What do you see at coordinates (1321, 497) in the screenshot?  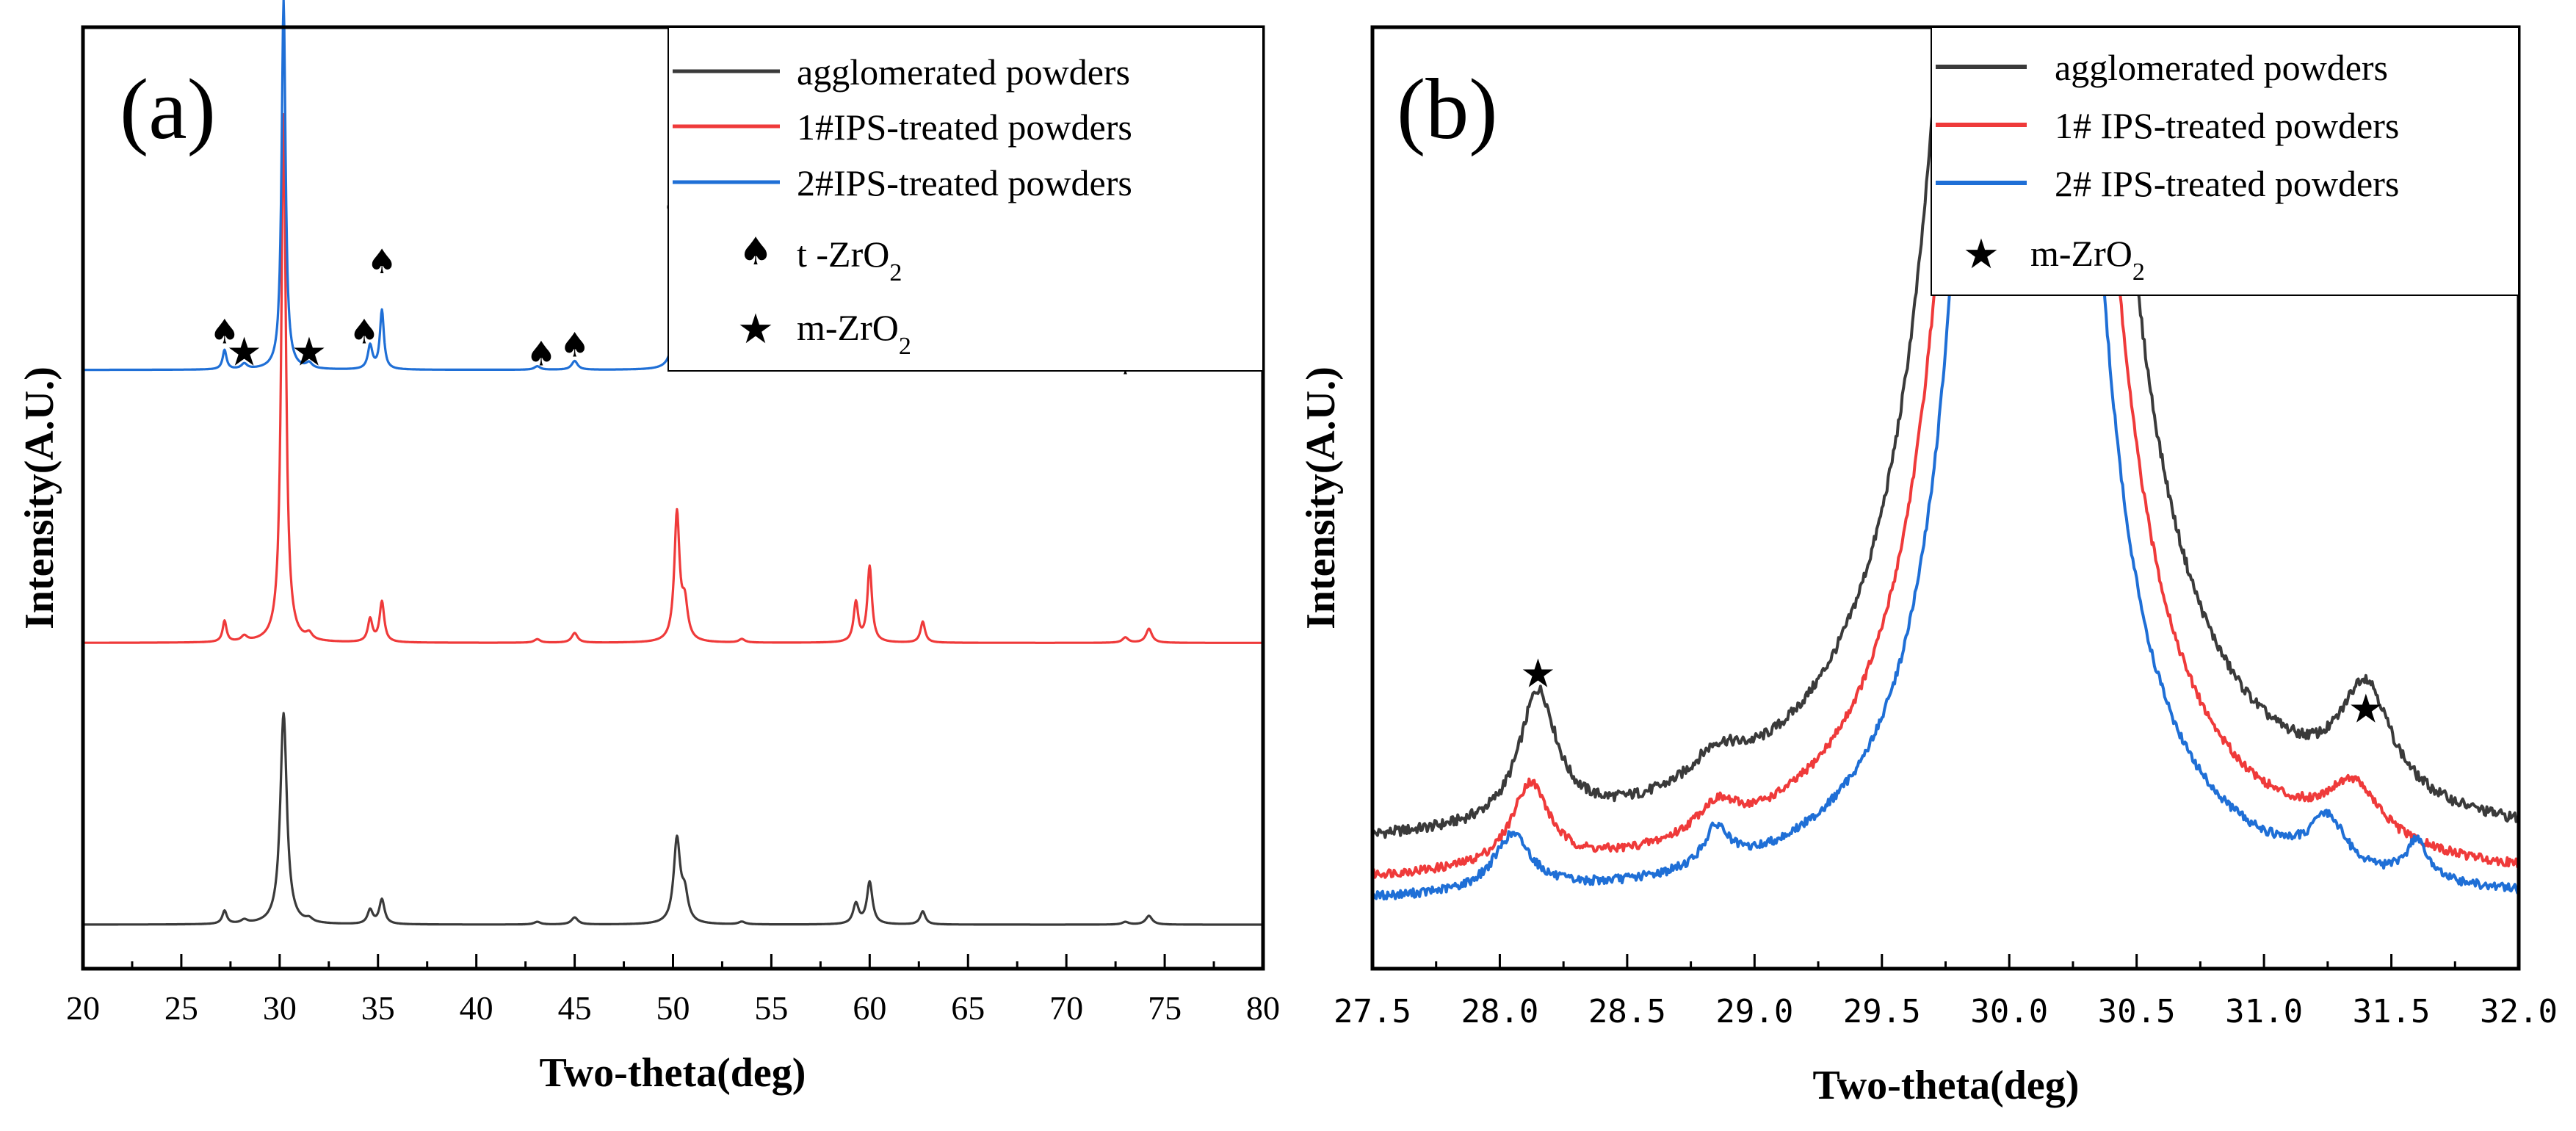 I see `panel-b-y-axis-title: Intensity(A.U.)` at bounding box center [1321, 497].